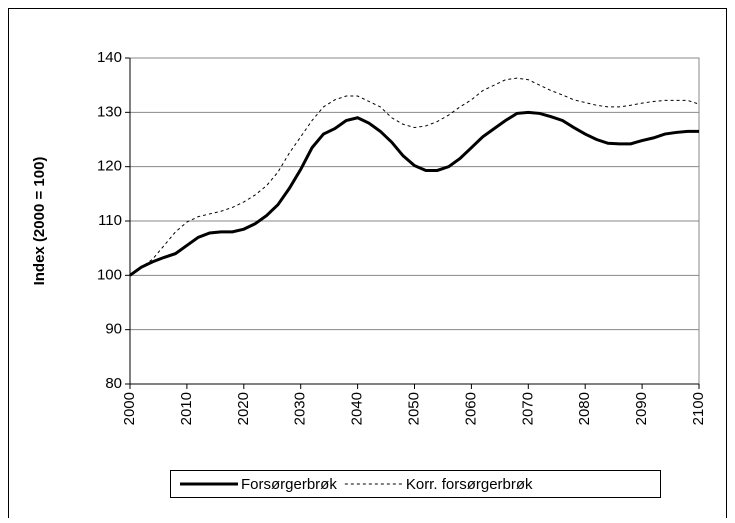 The width and height of the screenshot is (735, 523). I want to click on x-tick-label: 2080, so click(584, 408).